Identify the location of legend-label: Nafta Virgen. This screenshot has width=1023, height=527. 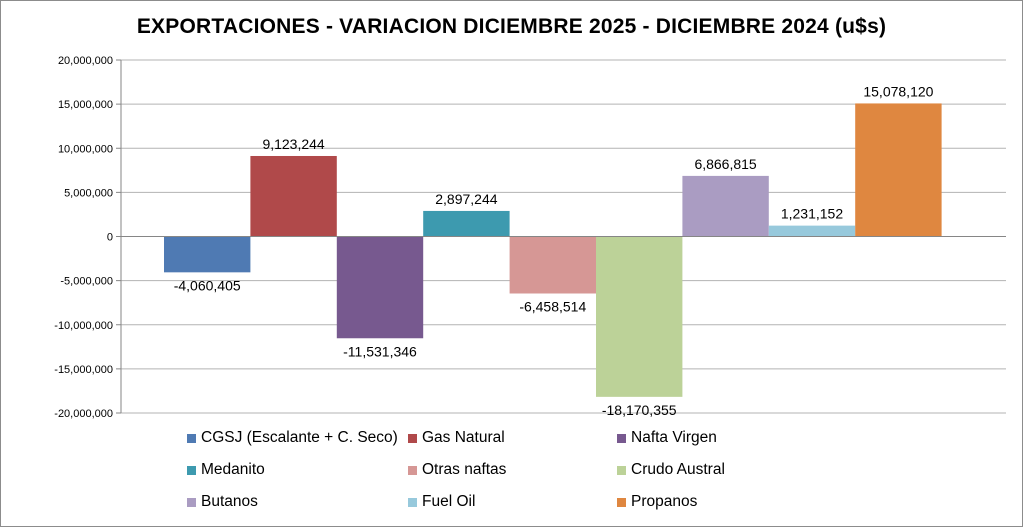
(674, 437).